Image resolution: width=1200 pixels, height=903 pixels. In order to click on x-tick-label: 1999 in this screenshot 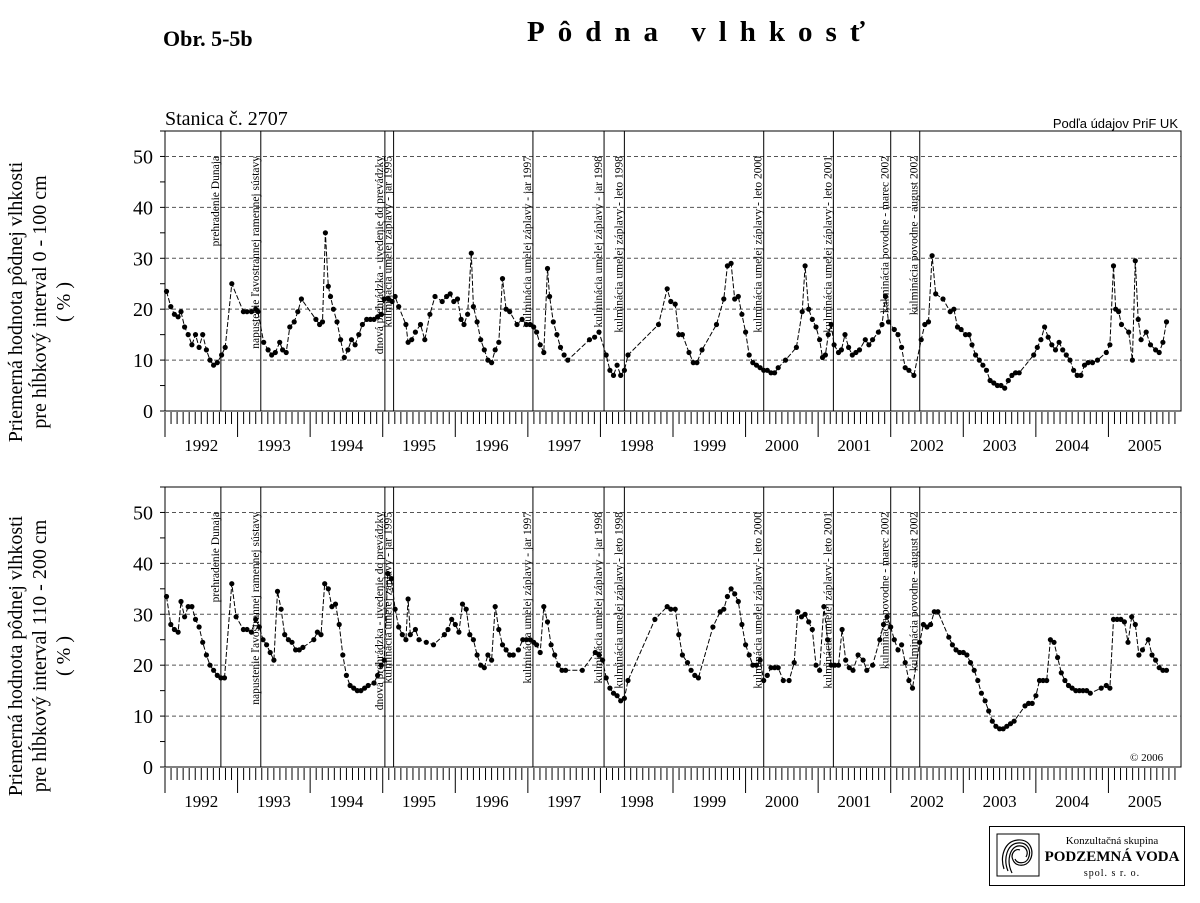, I will do `click(709, 445)`.